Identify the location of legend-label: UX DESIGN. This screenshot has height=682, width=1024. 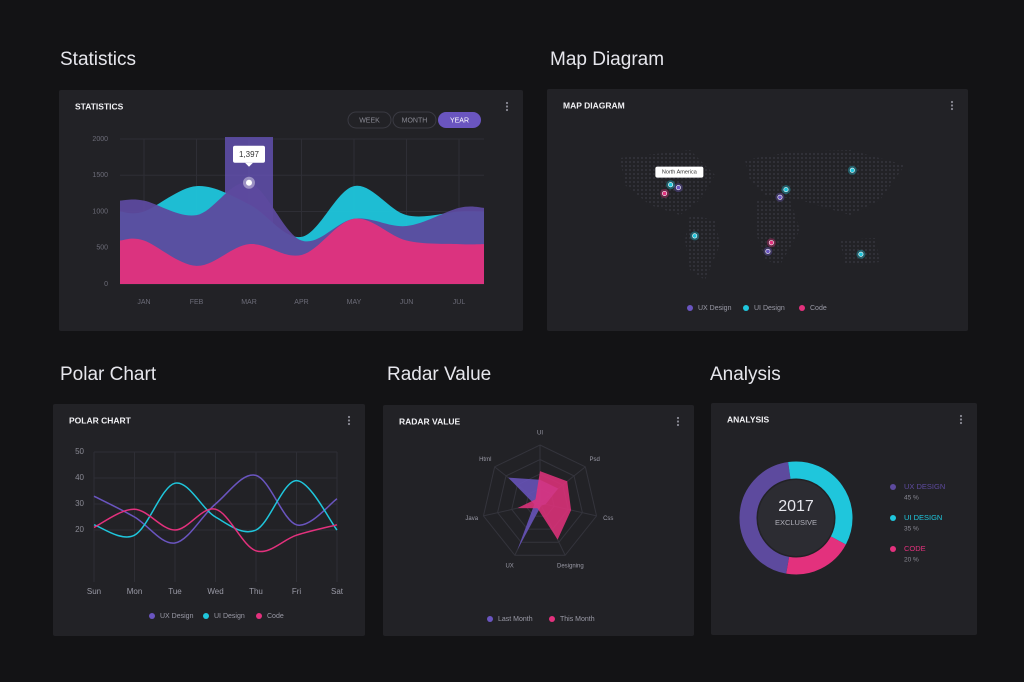
(924, 486).